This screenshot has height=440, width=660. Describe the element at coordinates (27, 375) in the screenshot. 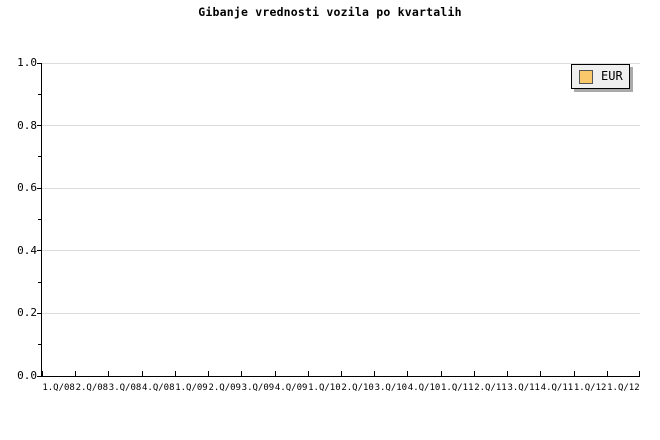

I see `y-axis-label: 0.0` at that location.